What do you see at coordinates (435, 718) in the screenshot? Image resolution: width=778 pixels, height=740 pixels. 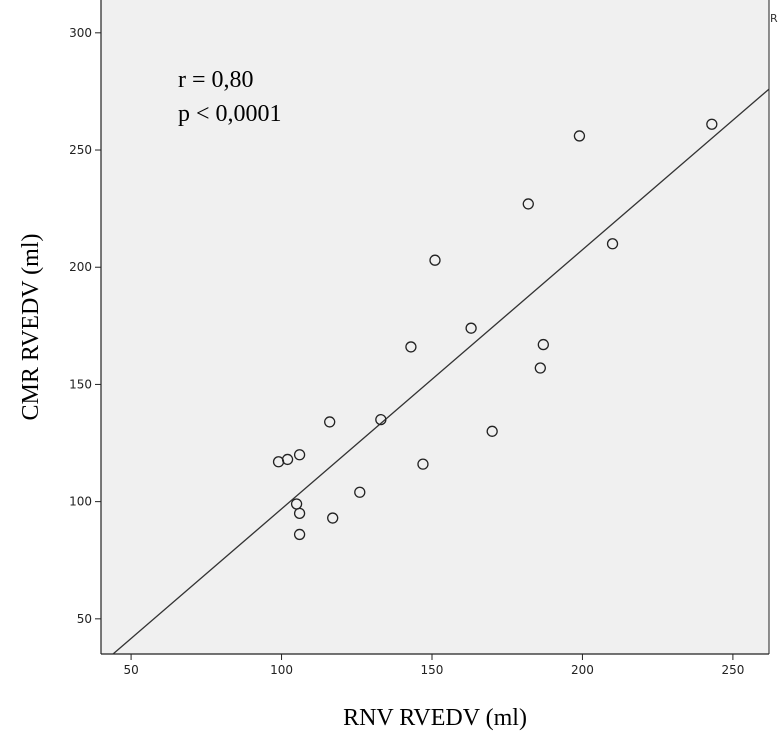 I see `x-axis-title: RNV RVEDV (ml)` at bounding box center [435, 718].